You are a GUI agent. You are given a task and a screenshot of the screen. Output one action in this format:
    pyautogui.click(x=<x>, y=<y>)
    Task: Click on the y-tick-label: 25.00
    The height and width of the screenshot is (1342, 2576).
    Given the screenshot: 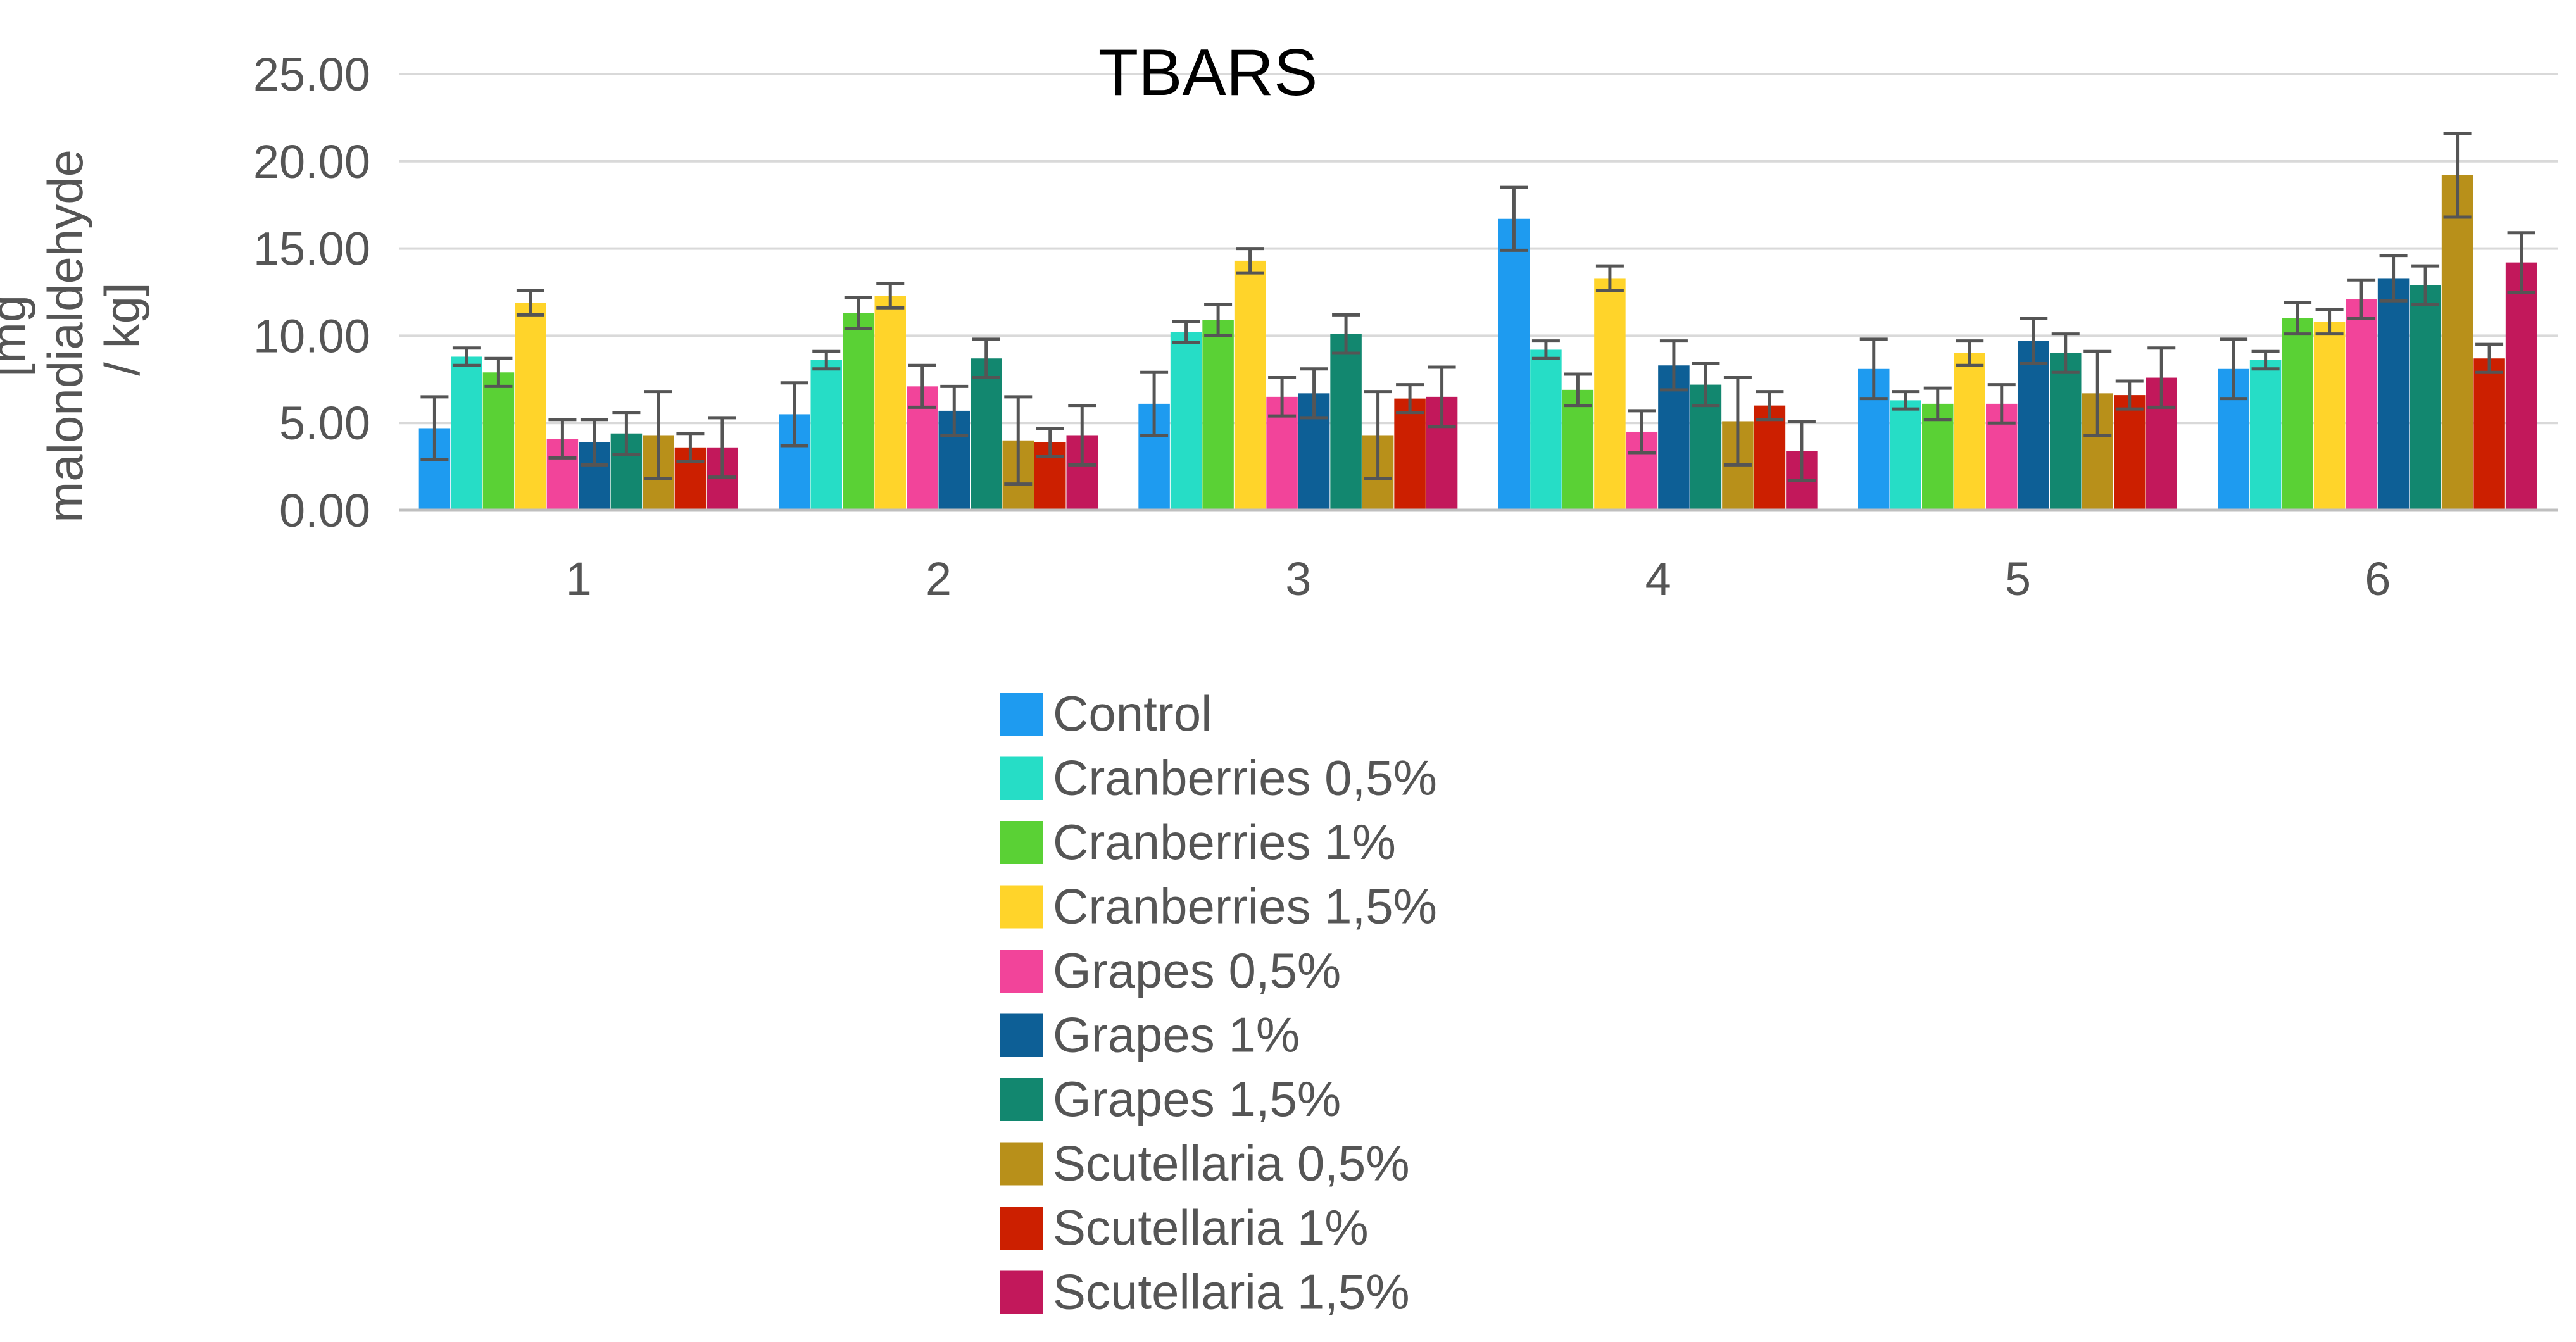 What is the action you would take?
    pyautogui.click(x=311, y=75)
    